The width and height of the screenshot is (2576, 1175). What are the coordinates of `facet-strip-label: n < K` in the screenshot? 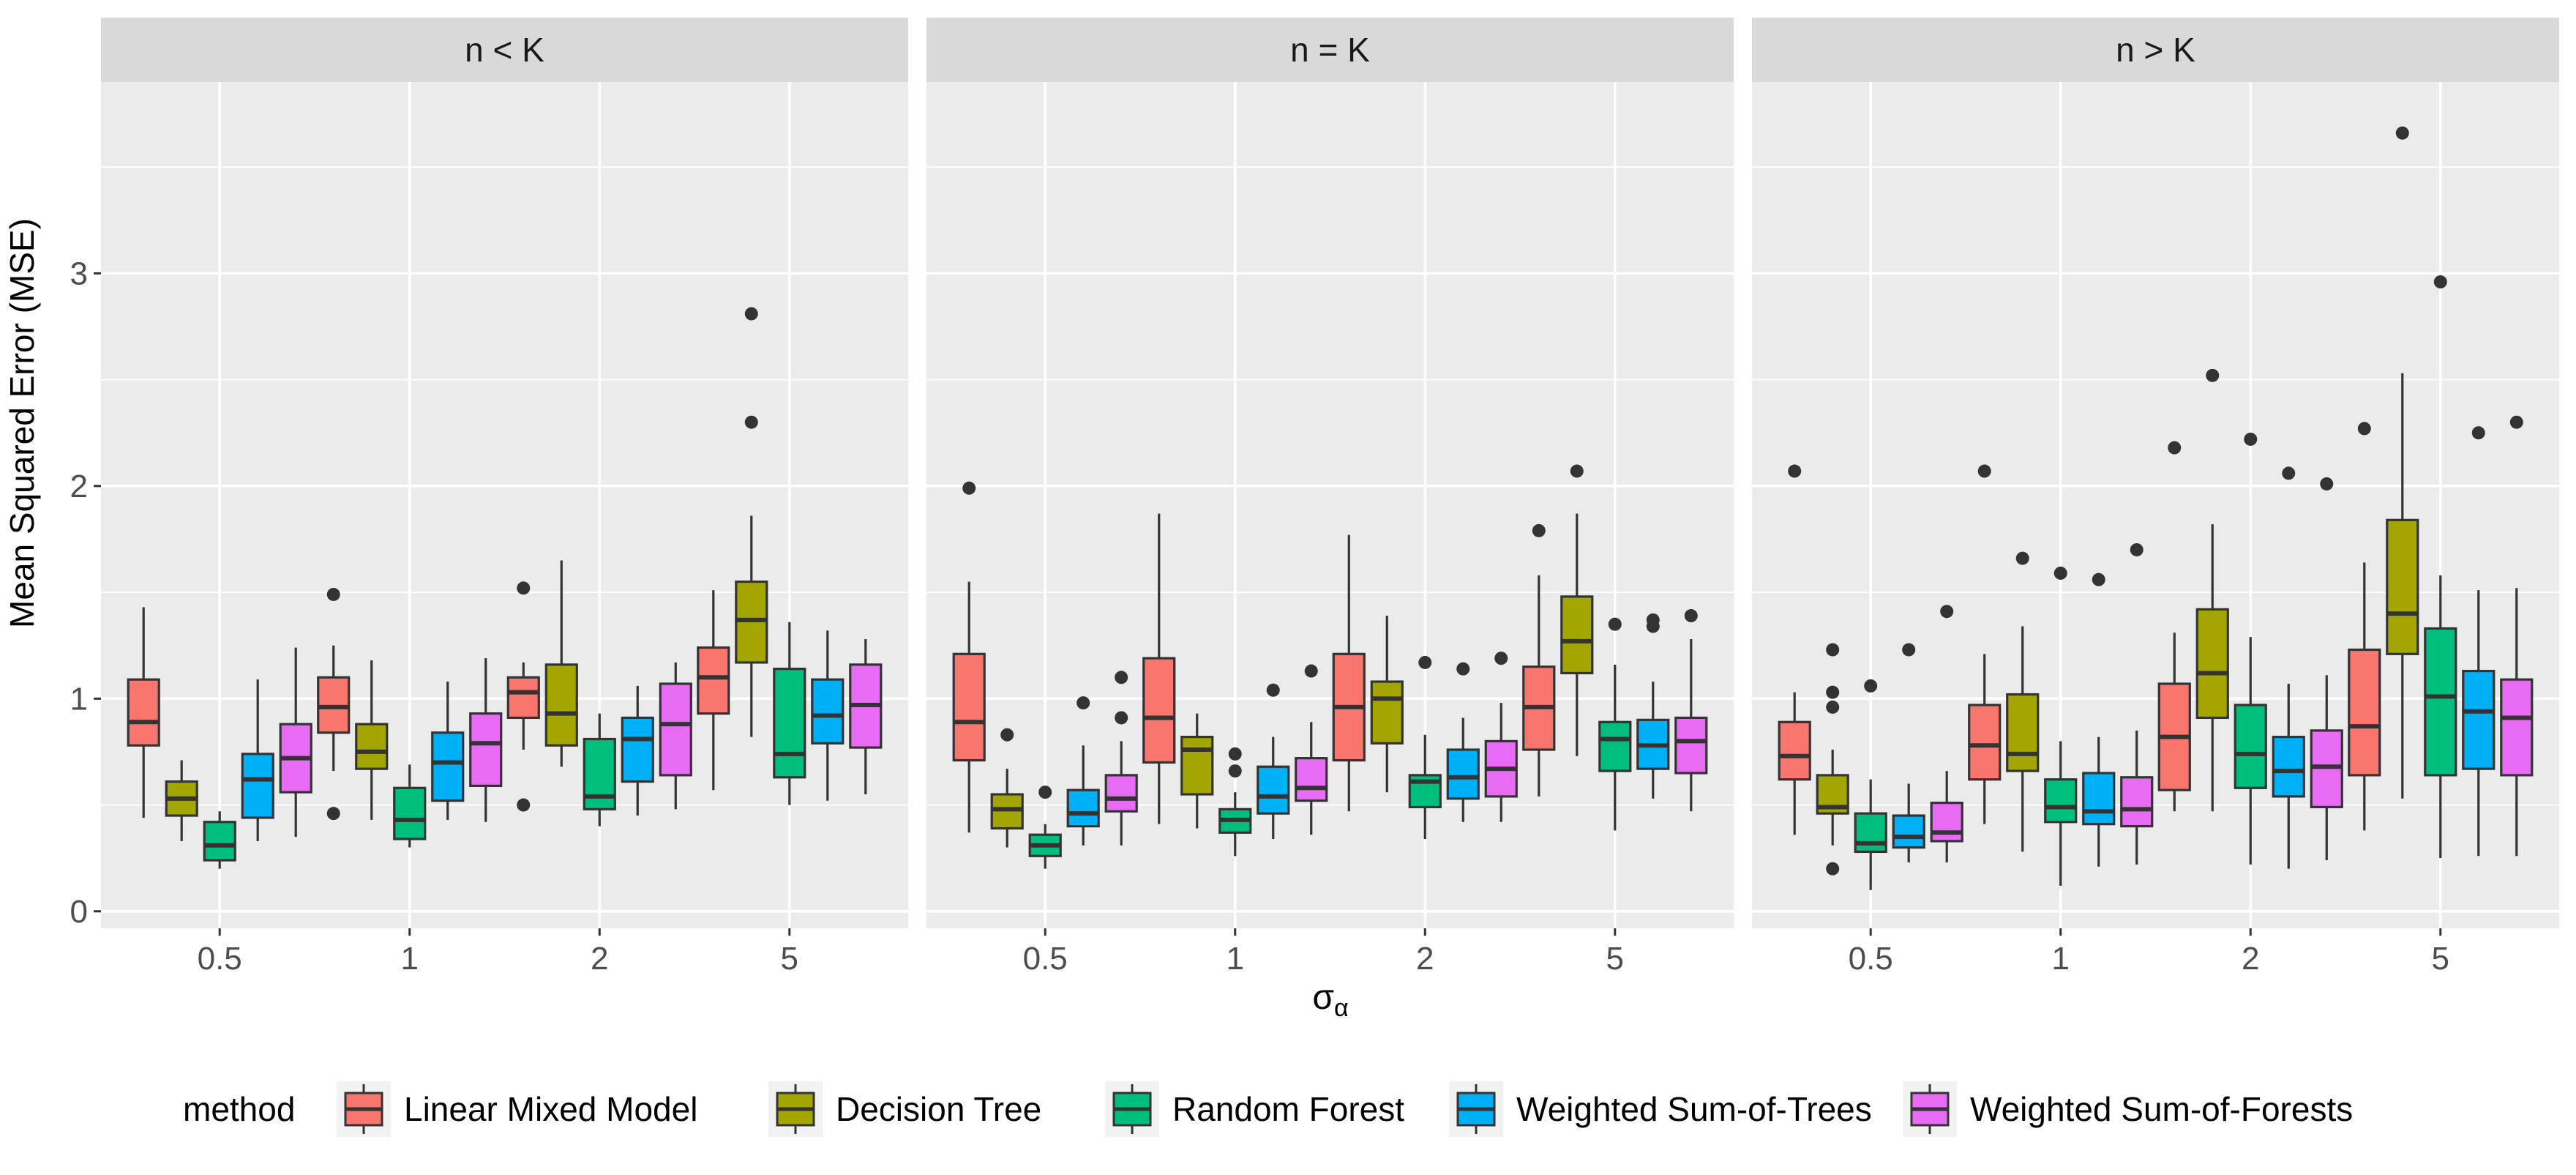 It's located at (504, 50).